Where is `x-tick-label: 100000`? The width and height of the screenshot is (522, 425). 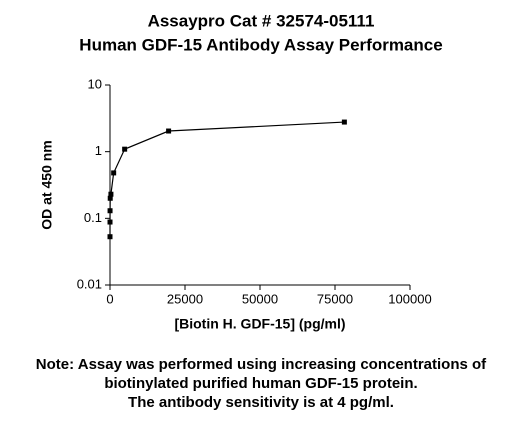 x-tick-label: 100000 is located at coordinates (409, 298).